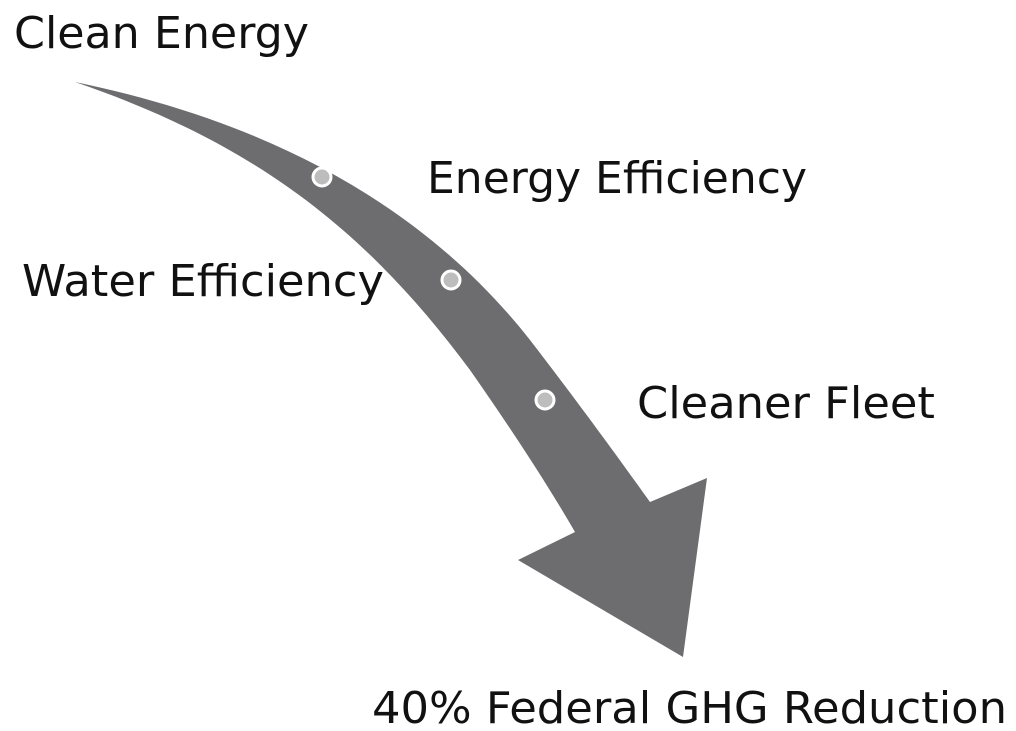 This screenshot has height=731, width=1016. I want to click on node-label: Water Efficiency, so click(203, 281).